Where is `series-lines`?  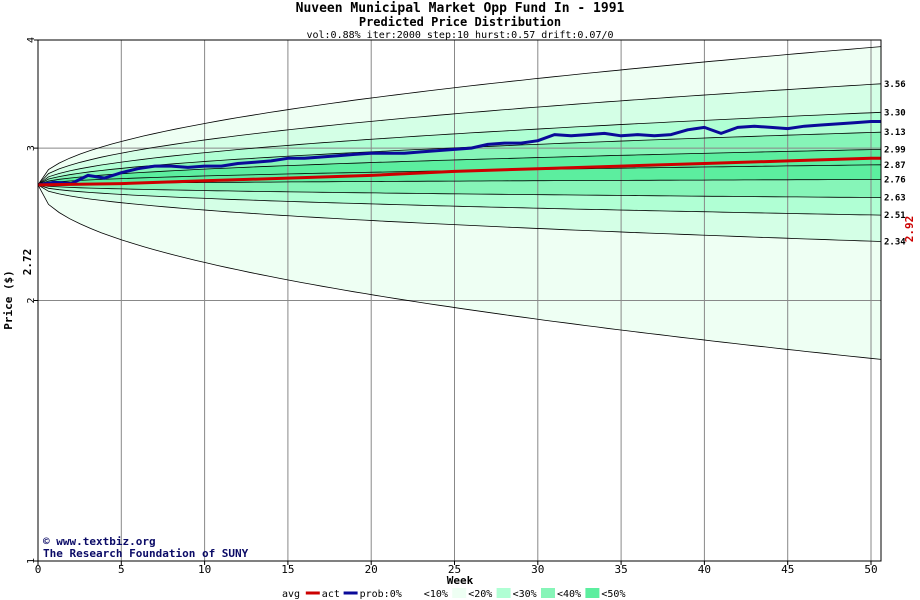
series-lines is located at coordinates (459, 153).